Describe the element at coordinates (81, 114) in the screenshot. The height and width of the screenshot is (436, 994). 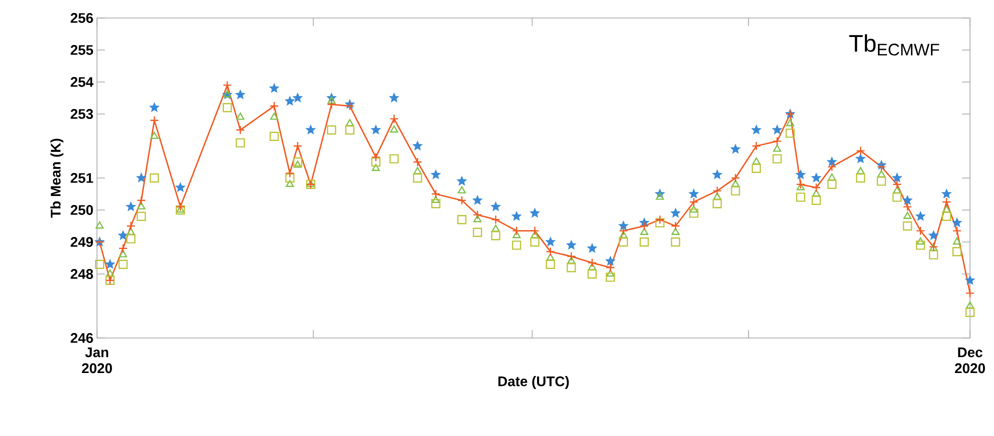
I see `y-tick-label: 253` at that location.